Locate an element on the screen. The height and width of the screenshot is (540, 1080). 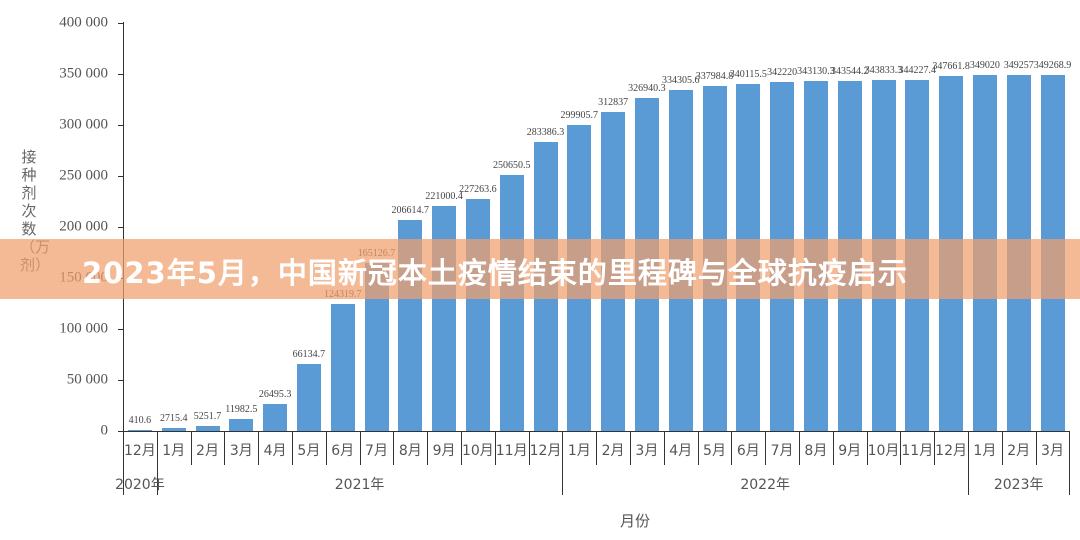
x-year-label: 2021年 is located at coordinates (359, 485).